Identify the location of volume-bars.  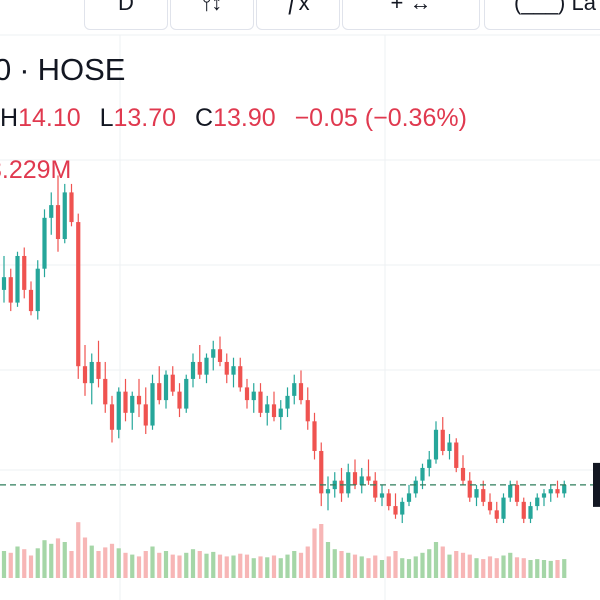
(284, 550).